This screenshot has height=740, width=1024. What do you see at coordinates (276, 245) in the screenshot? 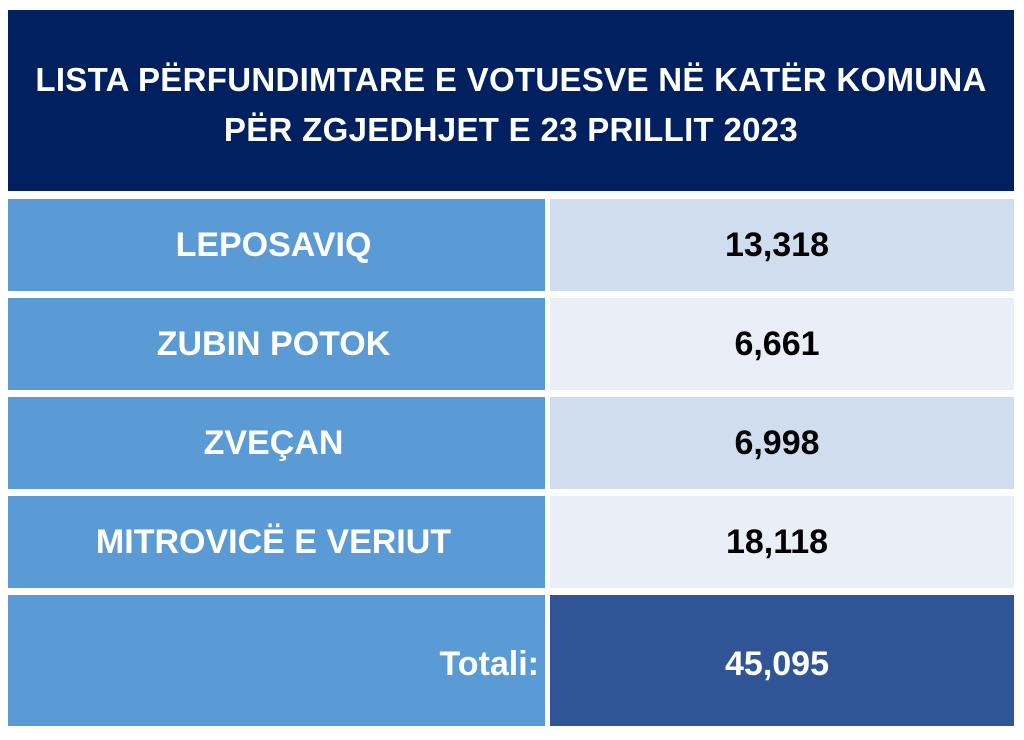
I see `municipality-name: LEPOSAVIQ` at bounding box center [276, 245].